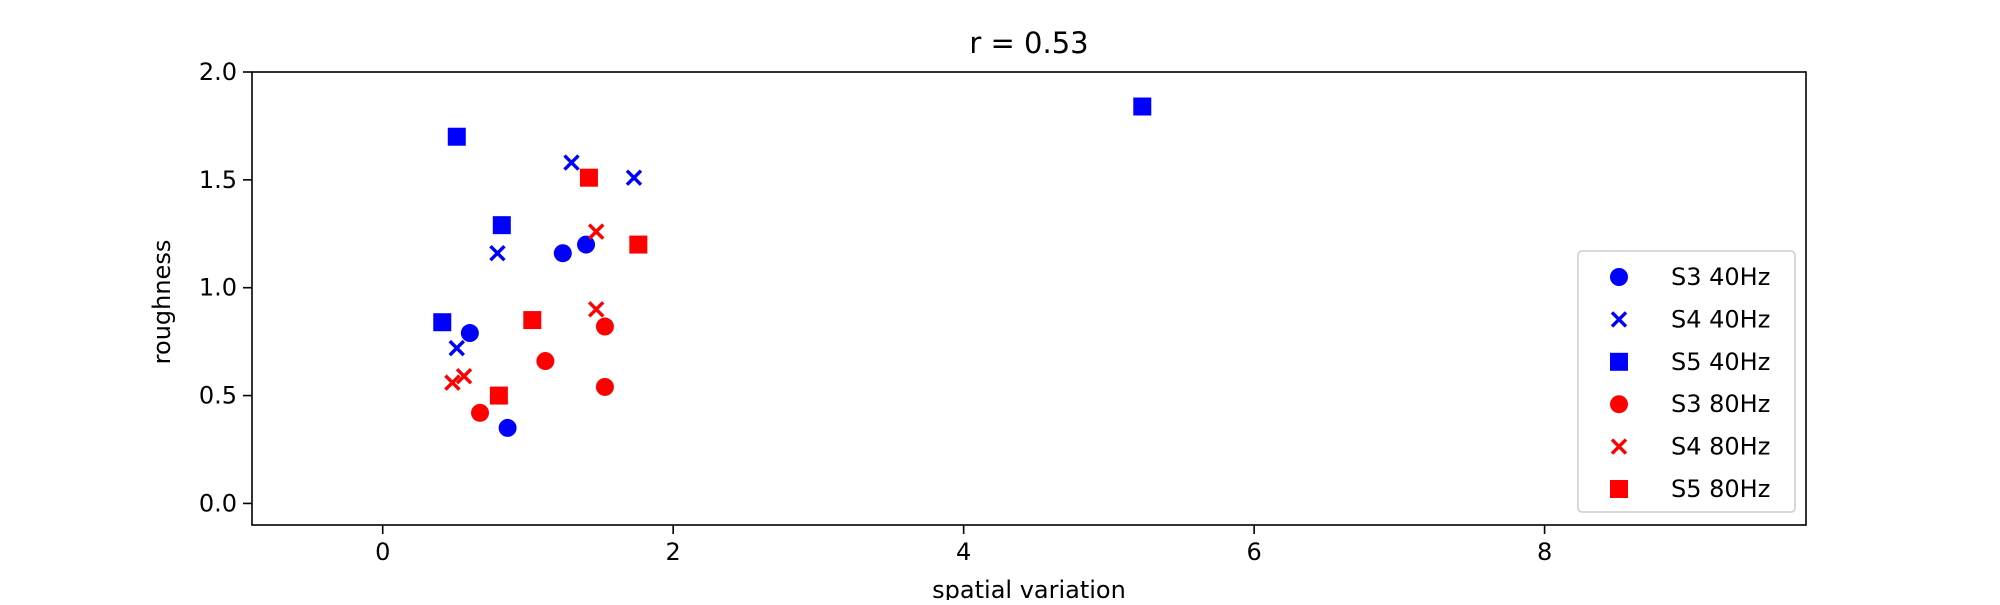 This screenshot has width=2000, height=605. I want to click on series-s3-40hz, so click(528, 336).